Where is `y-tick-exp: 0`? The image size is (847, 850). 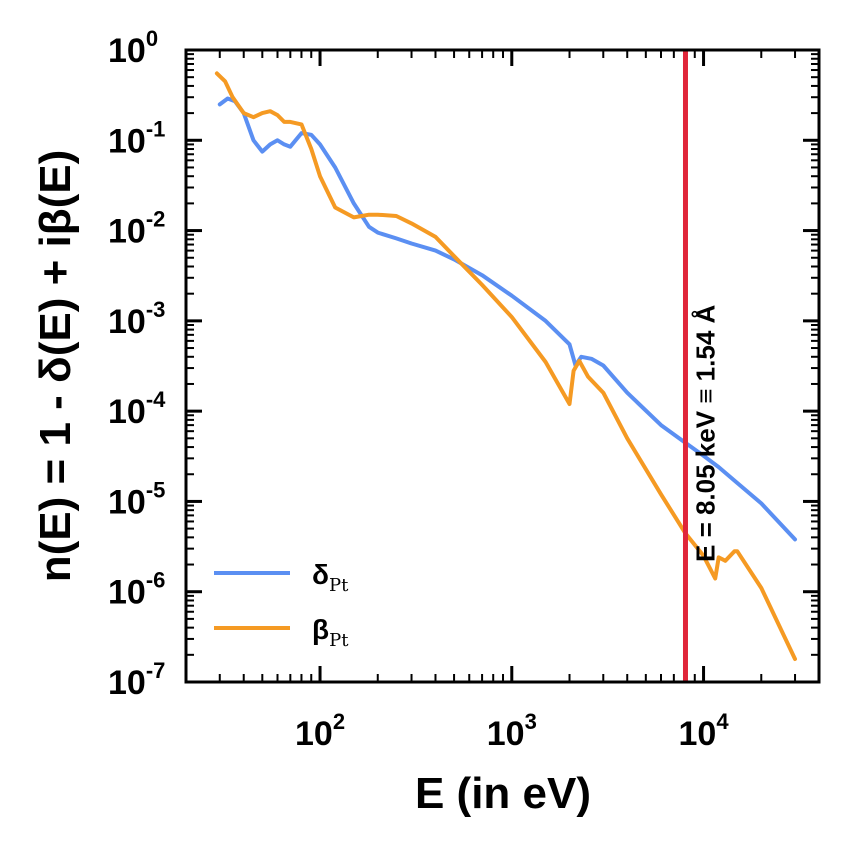
y-tick-exp: 0 is located at coordinates (152, 38).